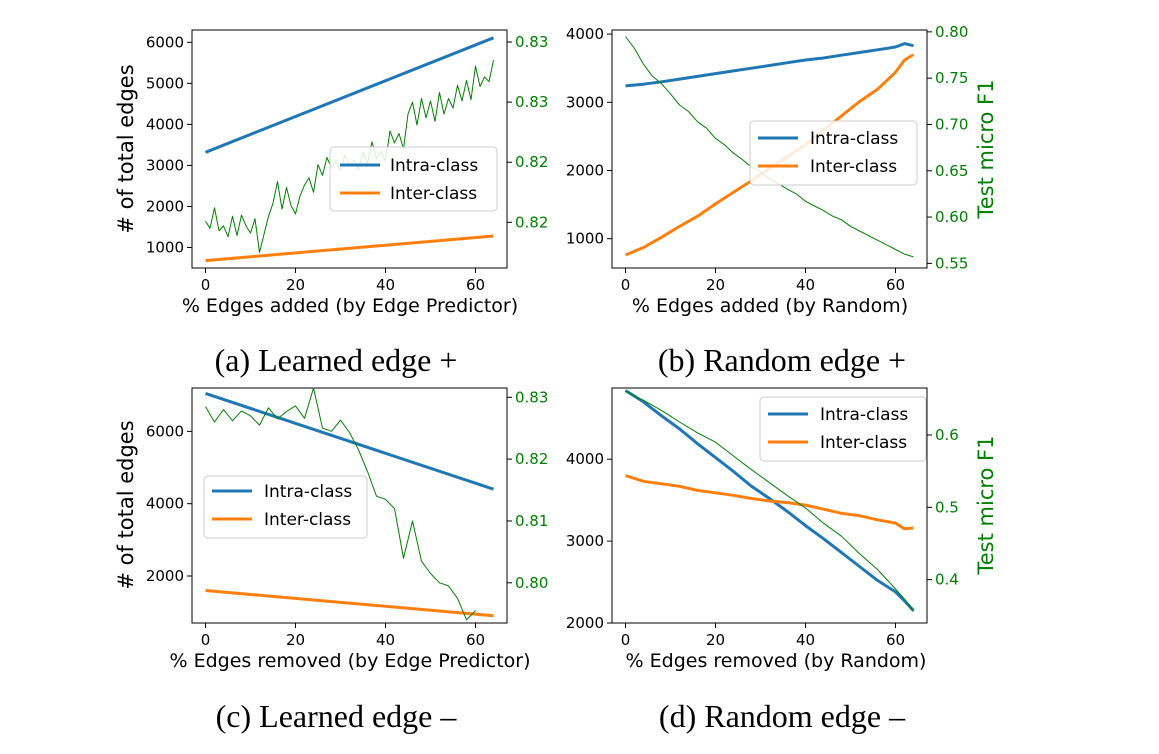 The width and height of the screenshot is (1159, 754). I want to click on panel-caption: (a) Learned edge +, so click(336, 360).